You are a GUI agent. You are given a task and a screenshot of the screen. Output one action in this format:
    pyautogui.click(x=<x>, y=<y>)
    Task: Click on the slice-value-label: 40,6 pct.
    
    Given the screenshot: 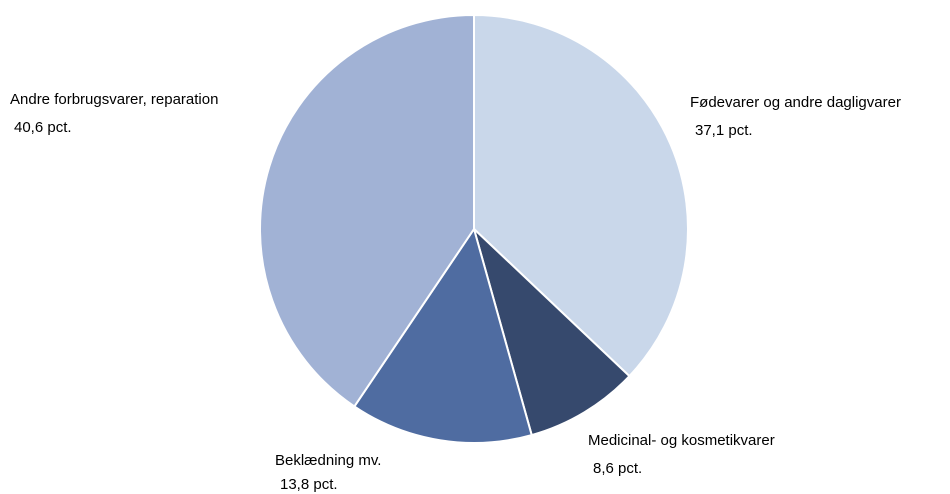 What is the action you would take?
    pyautogui.click(x=43, y=127)
    